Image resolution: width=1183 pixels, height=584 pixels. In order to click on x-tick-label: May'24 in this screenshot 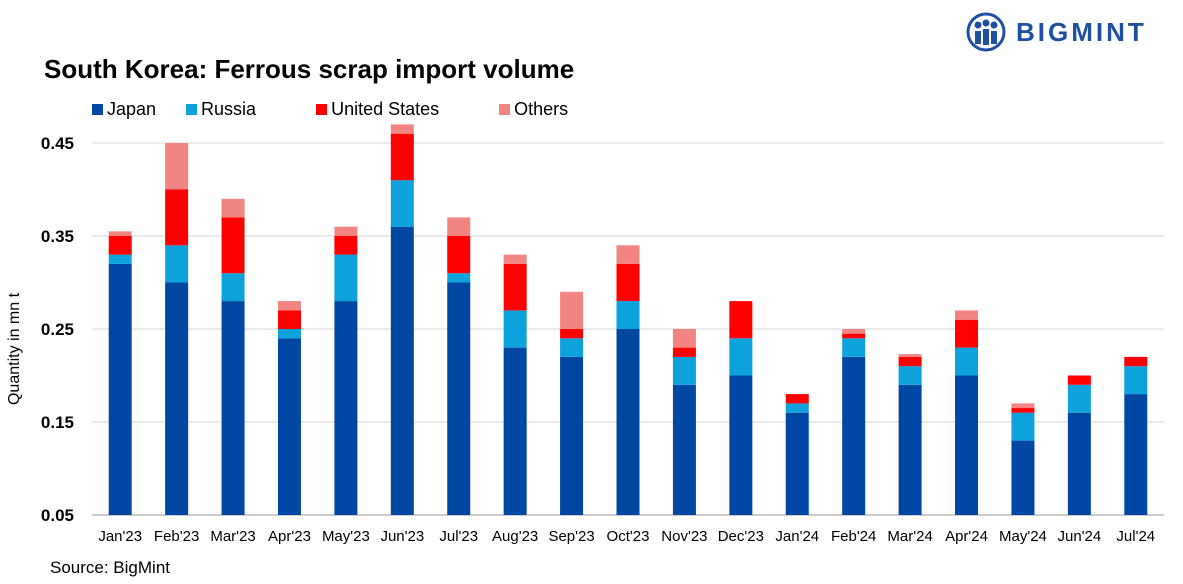, I will do `click(1023, 536)`.